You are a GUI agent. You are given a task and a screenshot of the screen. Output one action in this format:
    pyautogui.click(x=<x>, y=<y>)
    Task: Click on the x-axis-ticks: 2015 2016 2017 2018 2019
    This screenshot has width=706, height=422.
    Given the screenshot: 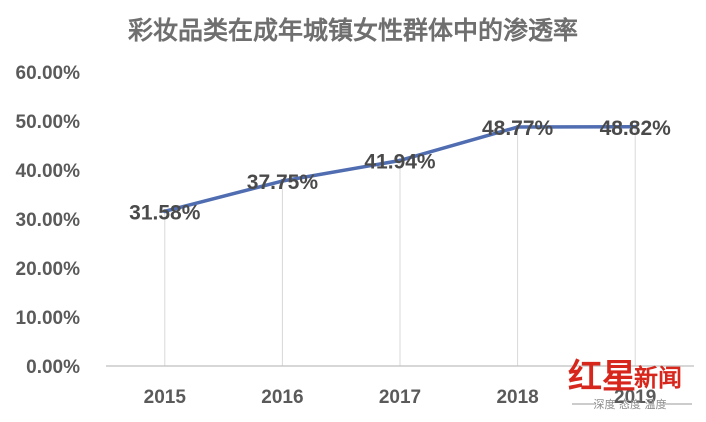 What is the action you would take?
    pyautogui.click(x=400, y=397)
    